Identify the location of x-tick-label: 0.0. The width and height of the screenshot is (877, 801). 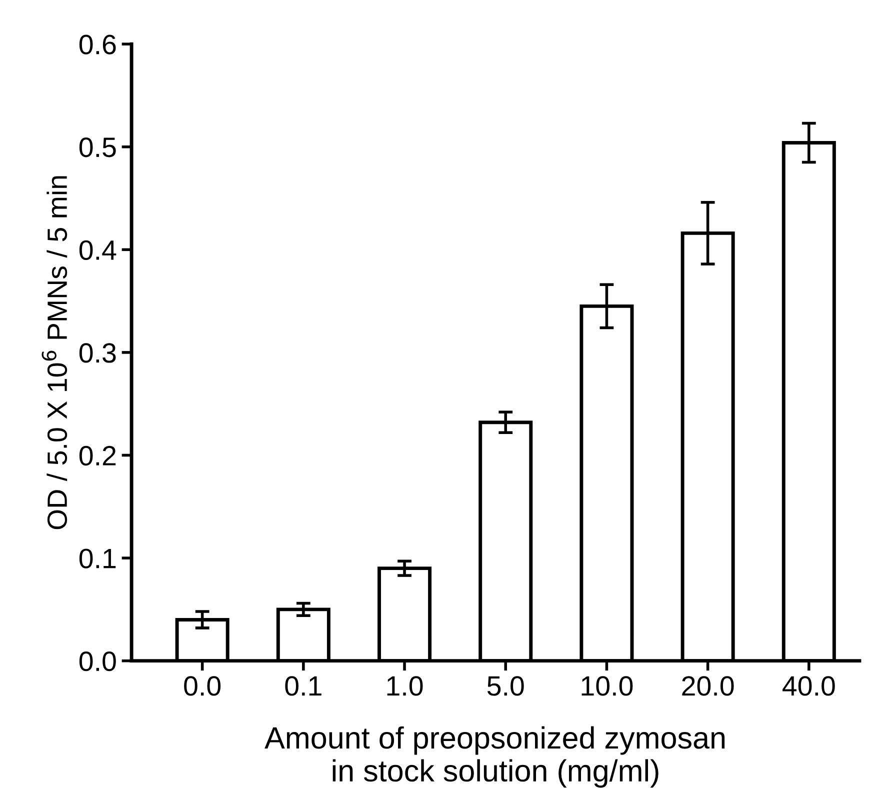
(202, 686).